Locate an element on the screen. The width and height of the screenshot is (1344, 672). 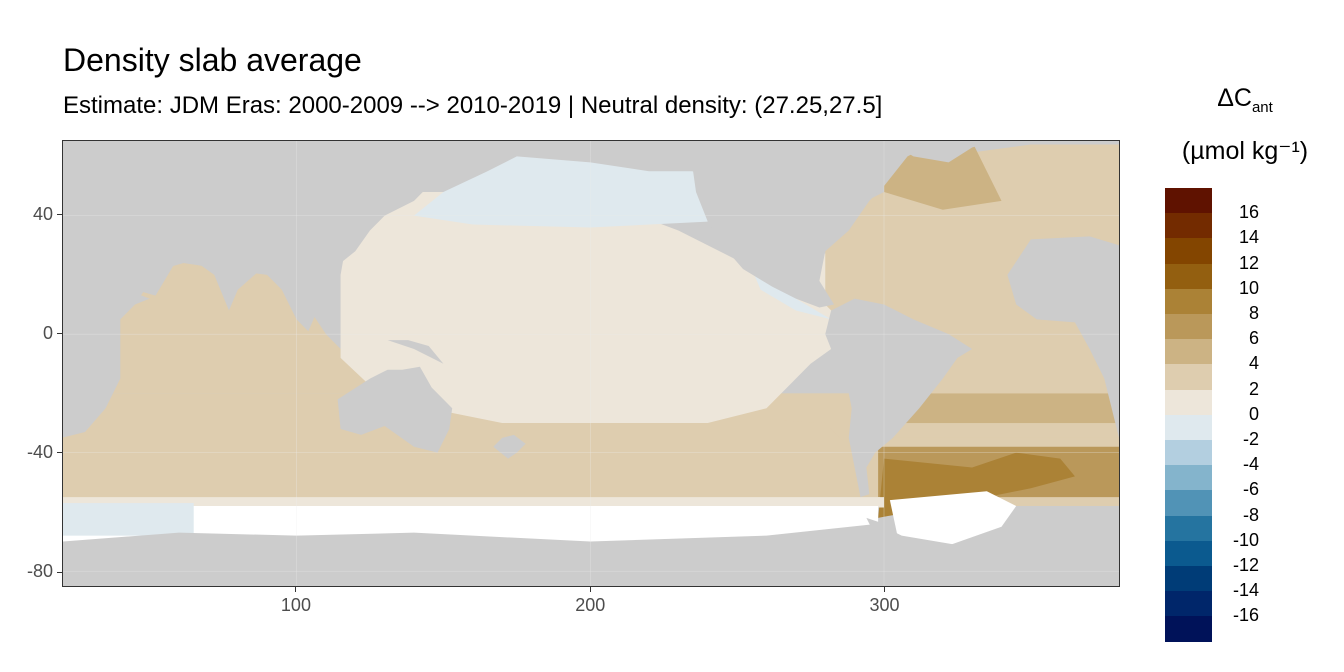
legend-title-main: ΔC is located at coordinates (1234, 98).